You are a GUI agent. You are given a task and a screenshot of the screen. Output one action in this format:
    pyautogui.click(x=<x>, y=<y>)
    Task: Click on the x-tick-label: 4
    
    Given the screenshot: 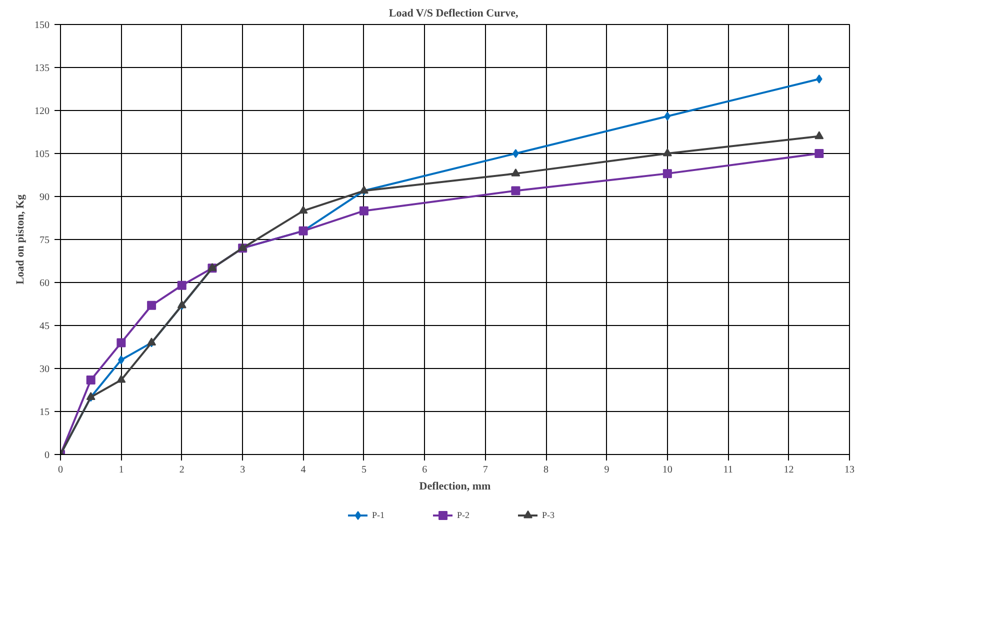 What is the action you would take?
    pyautogui.click(x=303, y=470)
    